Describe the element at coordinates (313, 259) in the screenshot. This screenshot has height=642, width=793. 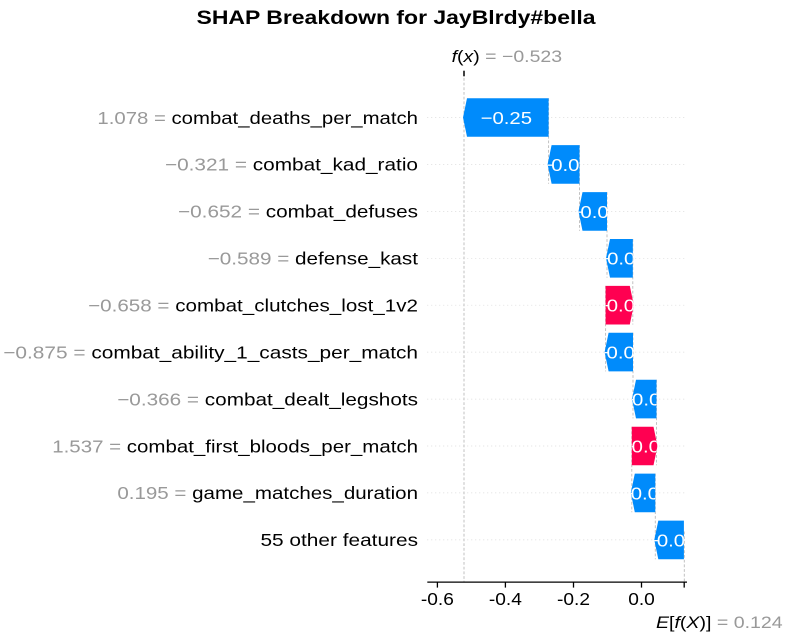
I see `svg-text: −0.589 = defense_kast` at that location.